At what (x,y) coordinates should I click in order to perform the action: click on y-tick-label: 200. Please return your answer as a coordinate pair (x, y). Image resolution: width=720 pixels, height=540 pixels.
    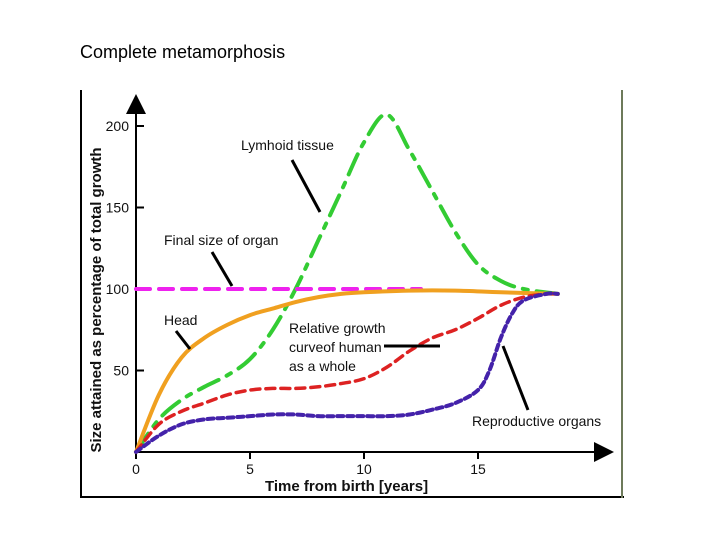
    Looking at the image, I should click on (118, 126).